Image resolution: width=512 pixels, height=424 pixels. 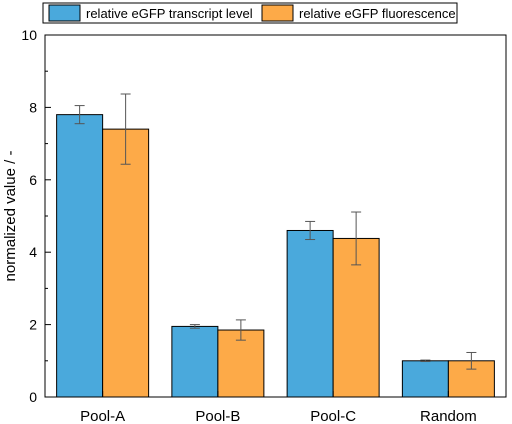 I want to click on x-tick-label: Pool-A, so click(x=102, y=416).